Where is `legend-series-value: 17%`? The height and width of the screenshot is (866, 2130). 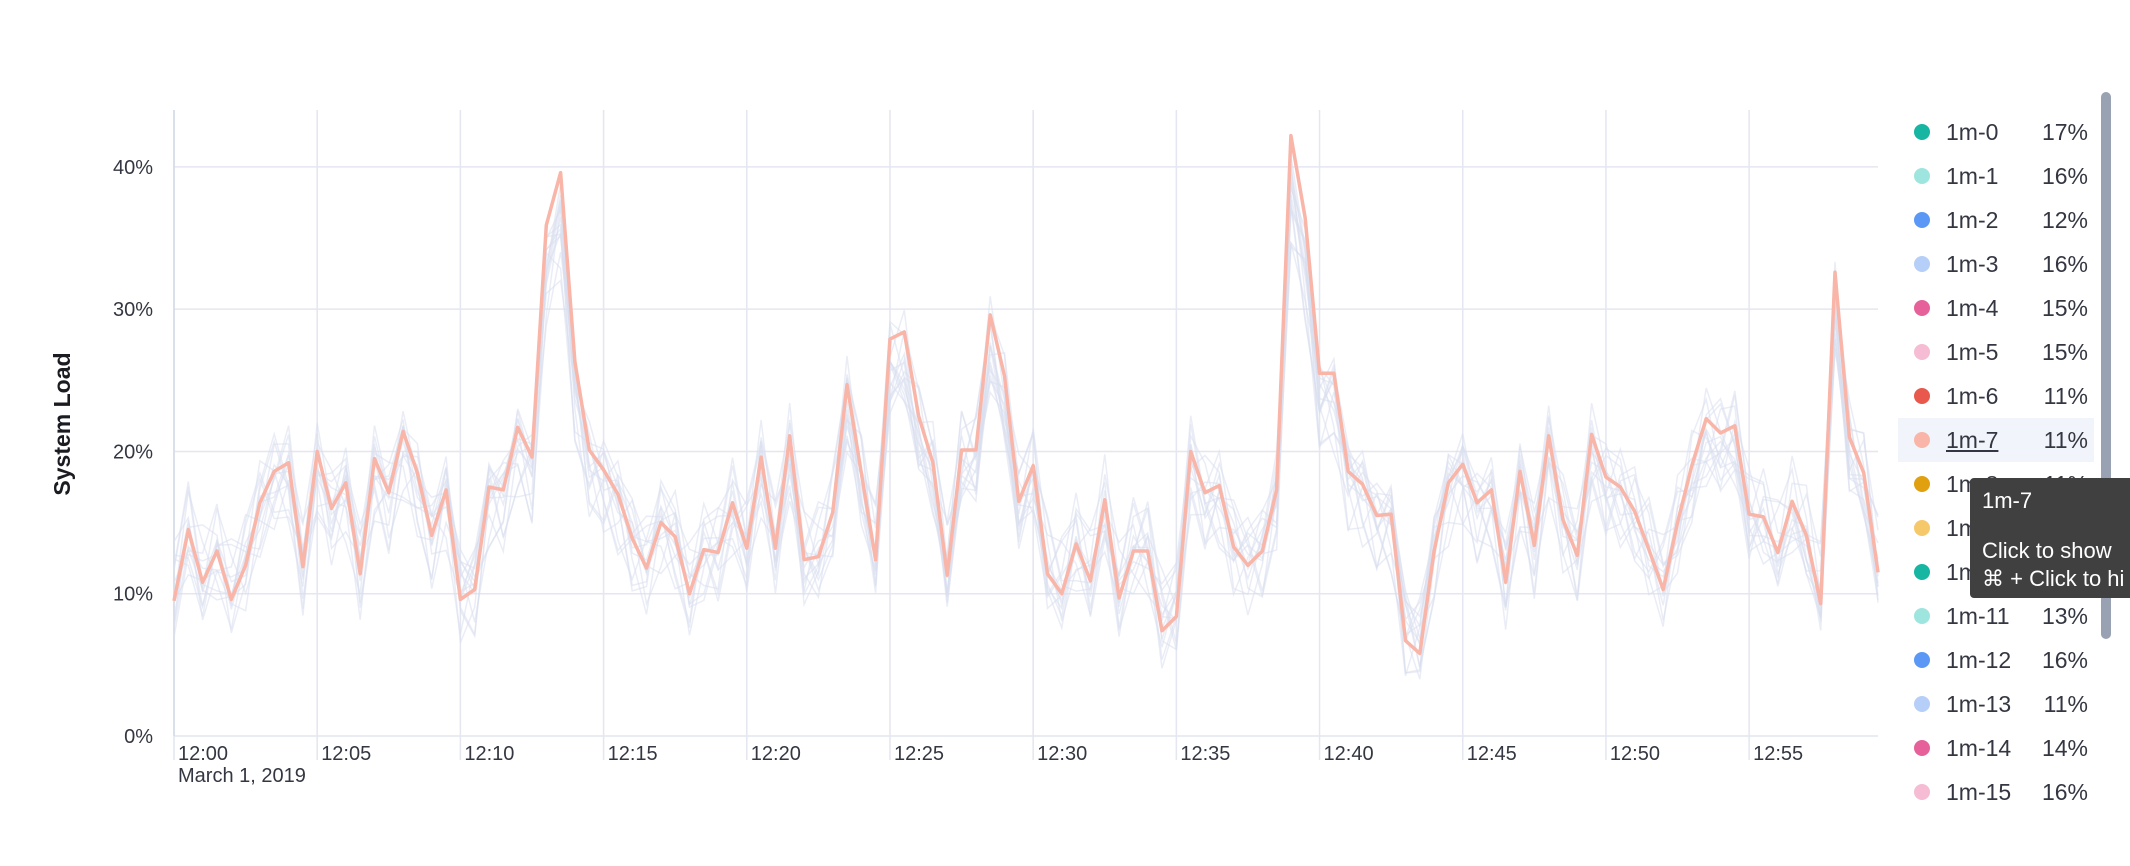 legend-series-value: 17% is located at coordinates (2064, 131).